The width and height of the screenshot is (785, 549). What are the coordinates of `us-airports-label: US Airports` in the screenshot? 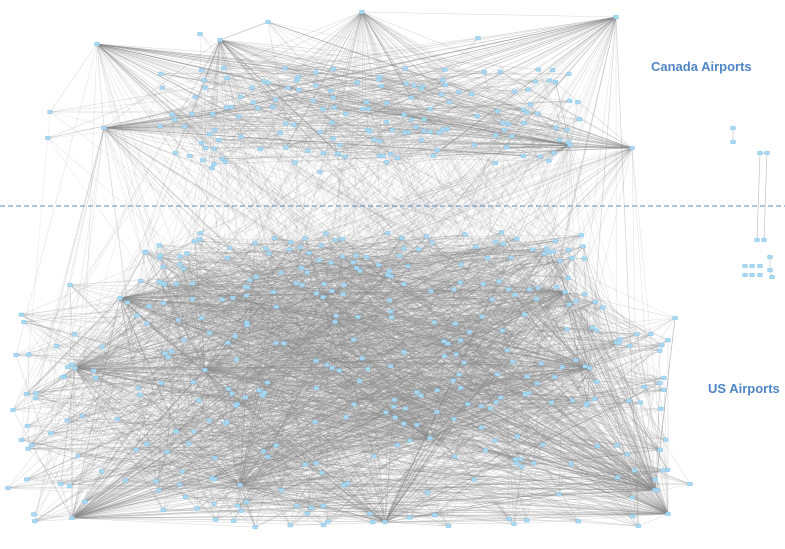 It's located at (744, 388).